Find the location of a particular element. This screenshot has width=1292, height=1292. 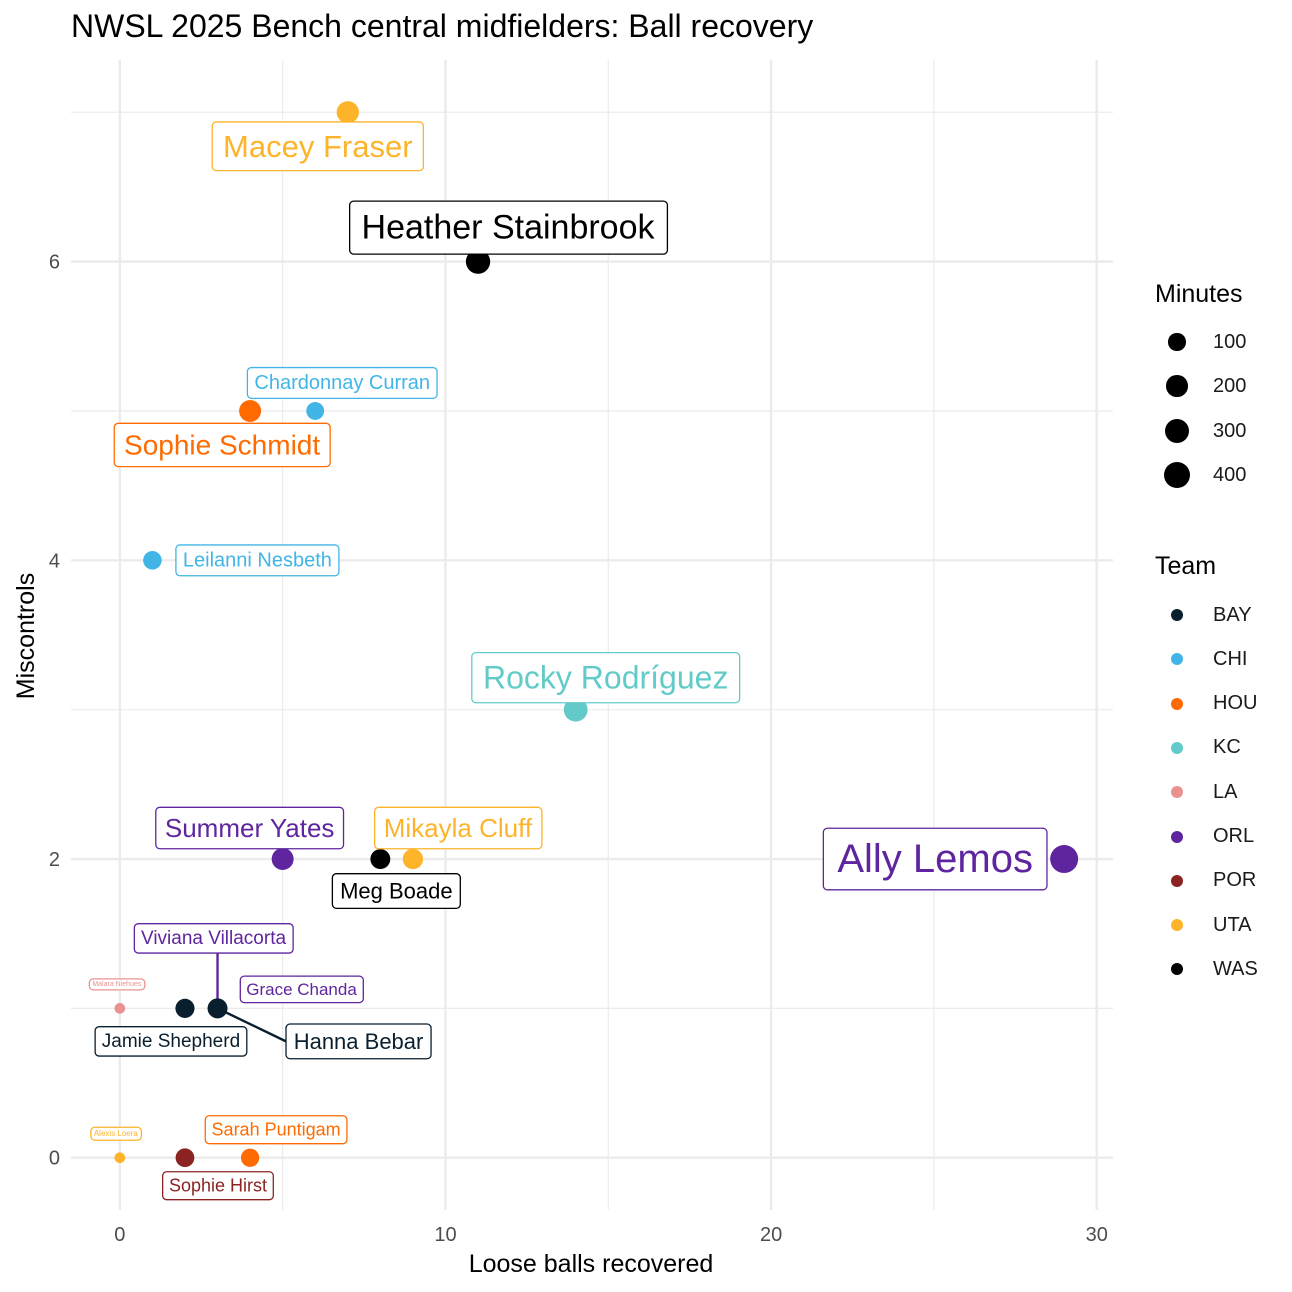

point-label: Jamie Shepherd is located at coordinates (171, 1041).